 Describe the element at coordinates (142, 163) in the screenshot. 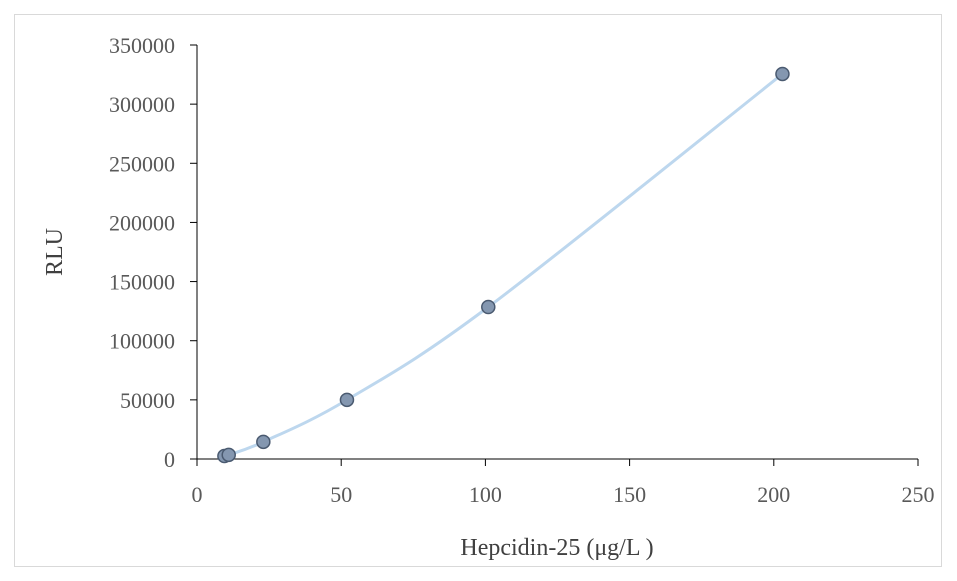

I see `y-tick-label: 250000` at that location.